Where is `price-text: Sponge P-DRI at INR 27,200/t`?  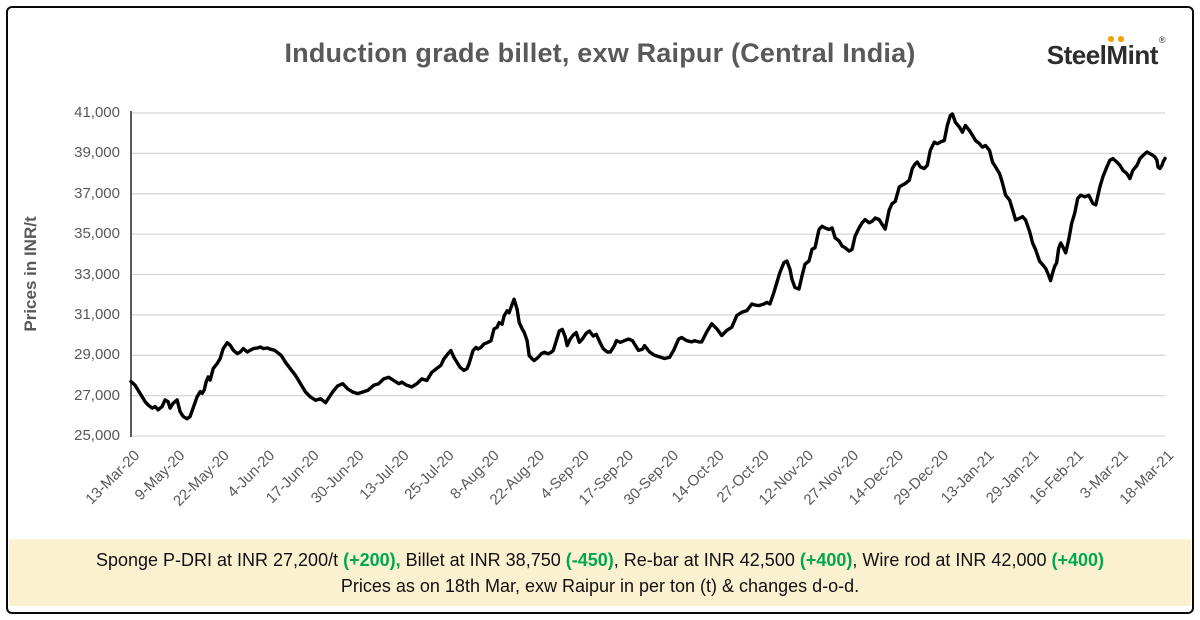
price-text: Sponge P-DRI at INR 27,200/t is located at coordinates (219, 560).